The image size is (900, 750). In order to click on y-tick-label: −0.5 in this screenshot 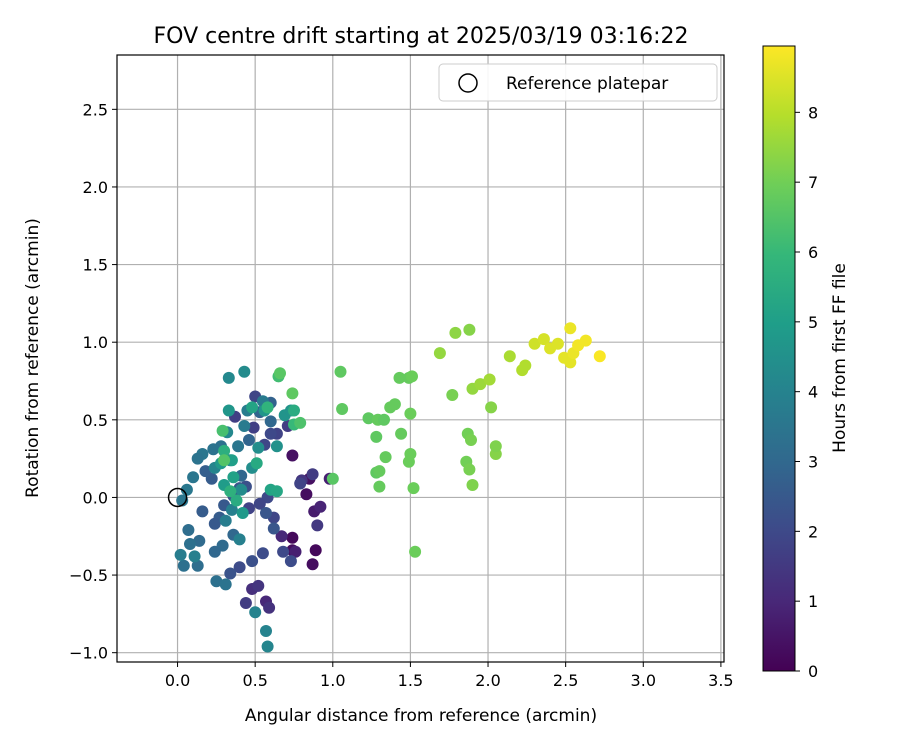, I will do `click(88, 575)`.